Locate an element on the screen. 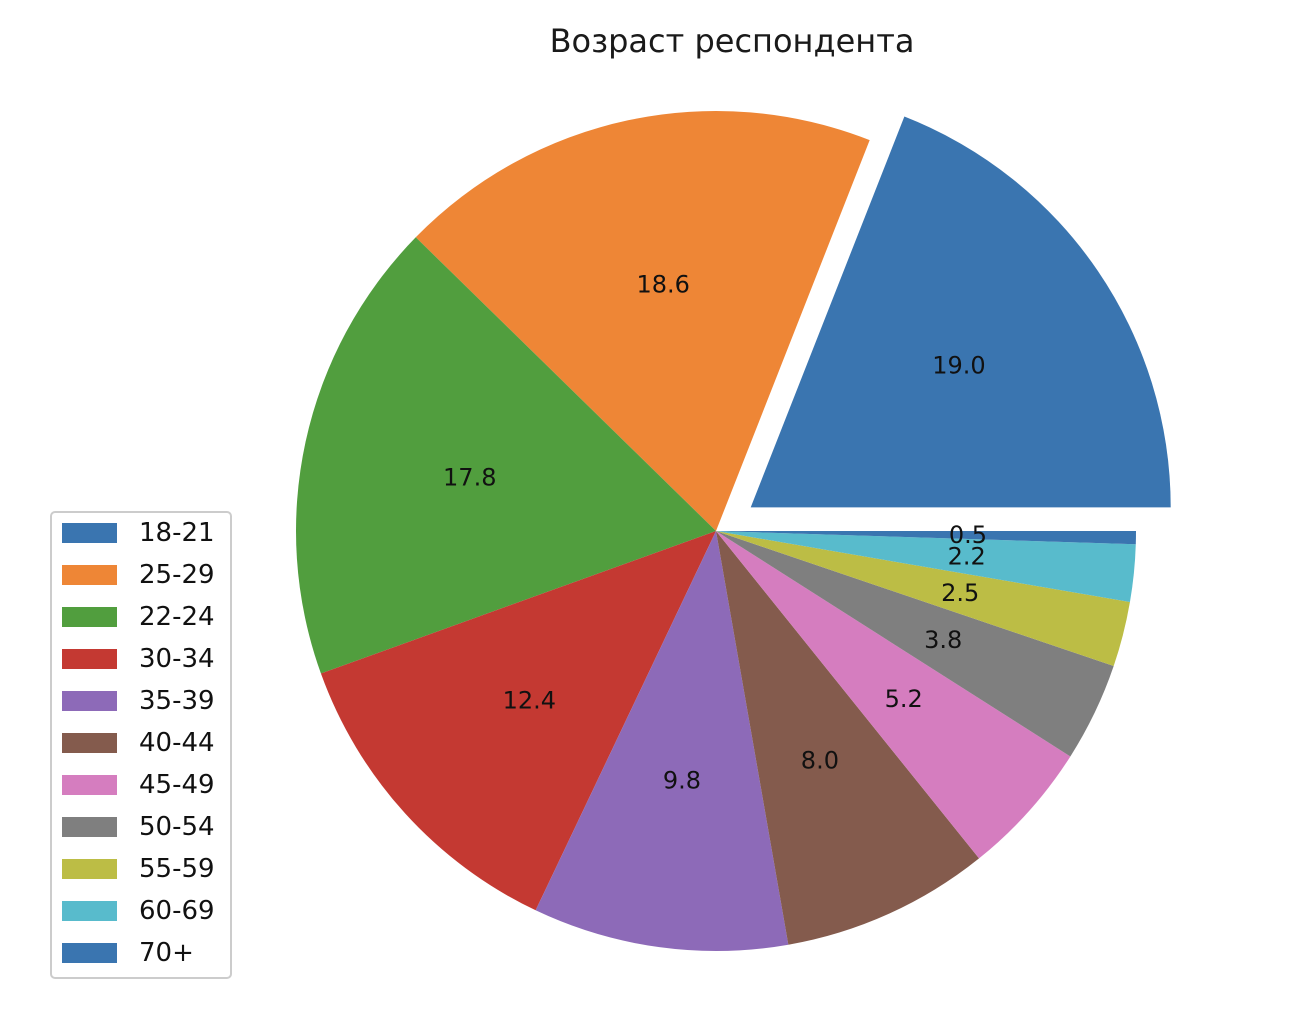 The height and width of the screenshot is (1010, 1316). legend-label-60-69: 60-69 is located at coordinates (177, 911).